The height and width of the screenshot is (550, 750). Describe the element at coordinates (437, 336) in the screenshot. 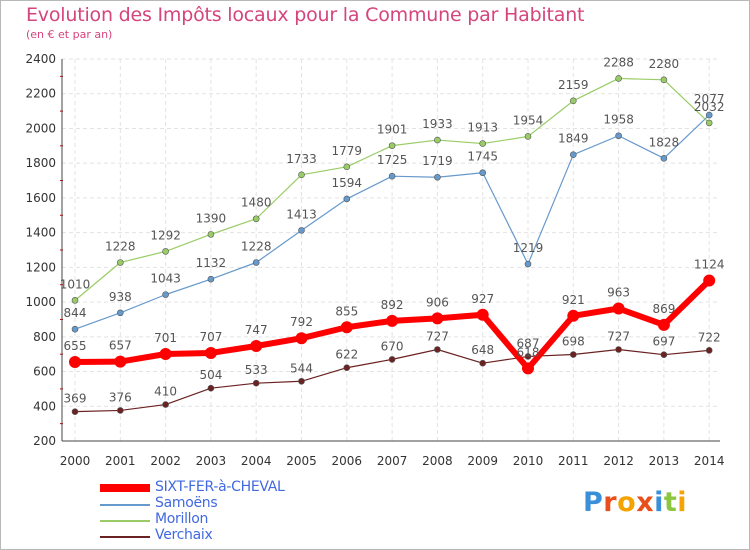

I see `data-label: 727` at that location.